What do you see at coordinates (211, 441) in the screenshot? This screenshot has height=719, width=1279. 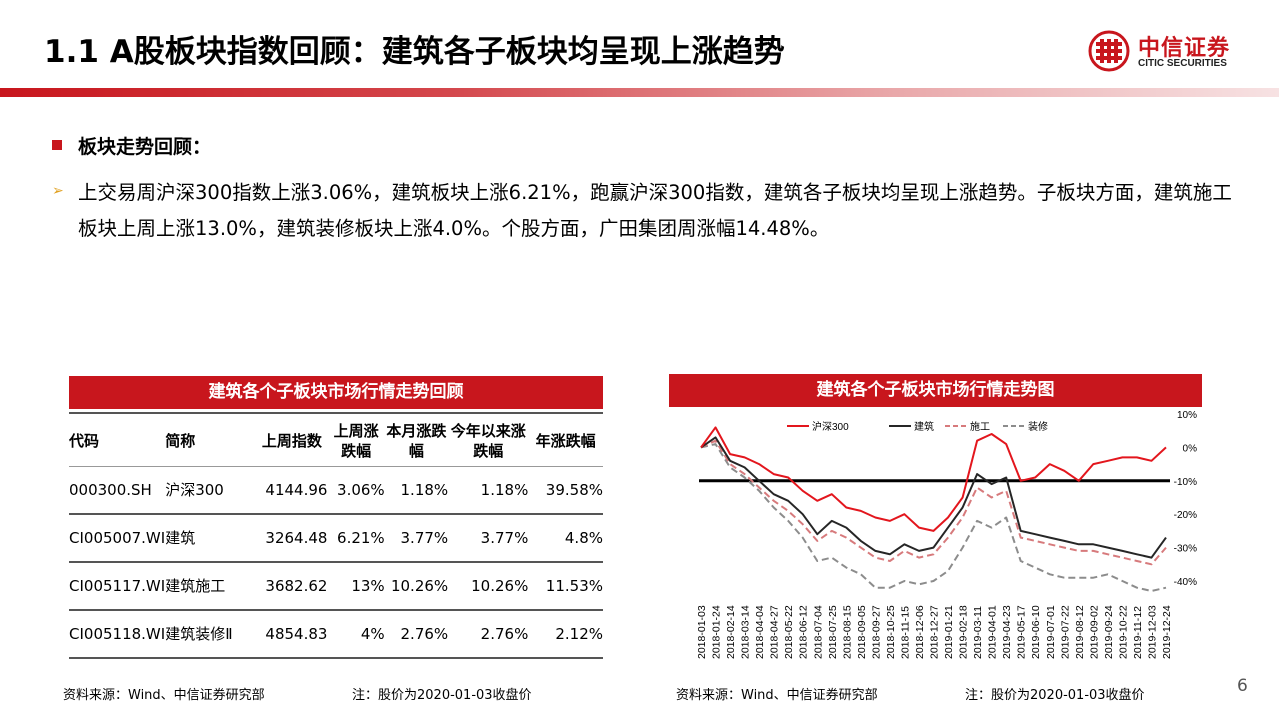 I see `table-header-cell: 简称` at bounding box center [211, 441].